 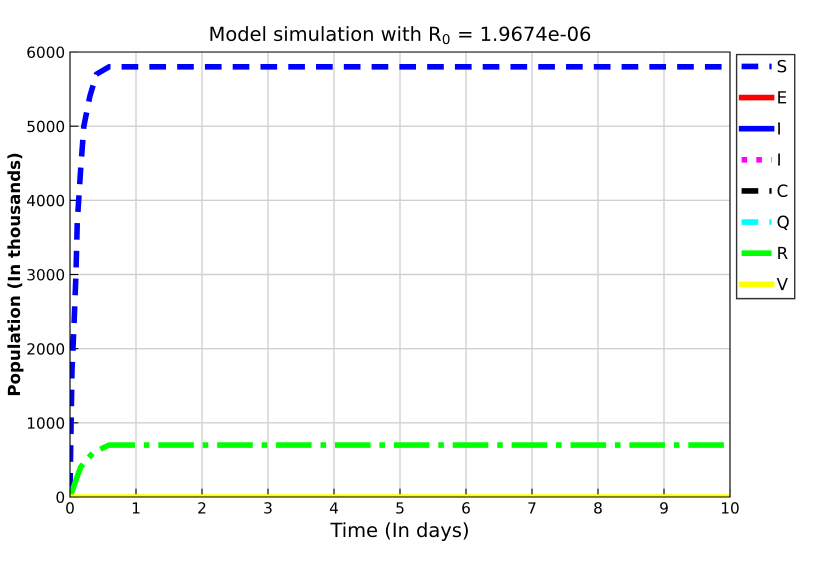 What do you see at coordinates (782, 97) in the screenshot?
I see `legend-label: E` at bounding box center [782, 97].